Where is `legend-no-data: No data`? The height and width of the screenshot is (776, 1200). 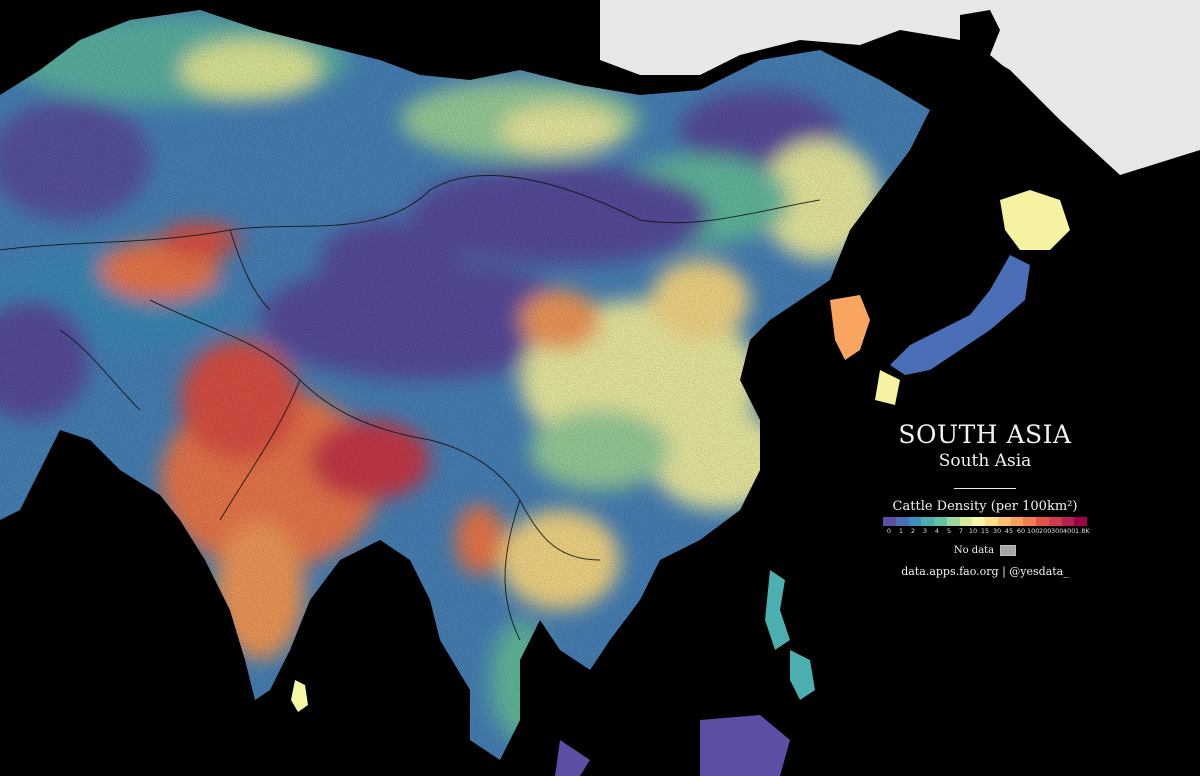 legend-no-data: No data is located at coordinates (985, 550).